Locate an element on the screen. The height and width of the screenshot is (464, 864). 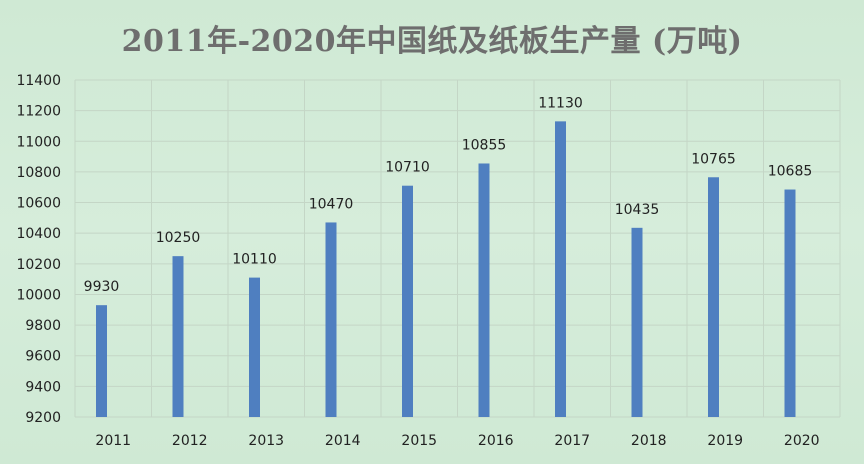
x-tick-label: 2011 is located at coordinates (113, 441).